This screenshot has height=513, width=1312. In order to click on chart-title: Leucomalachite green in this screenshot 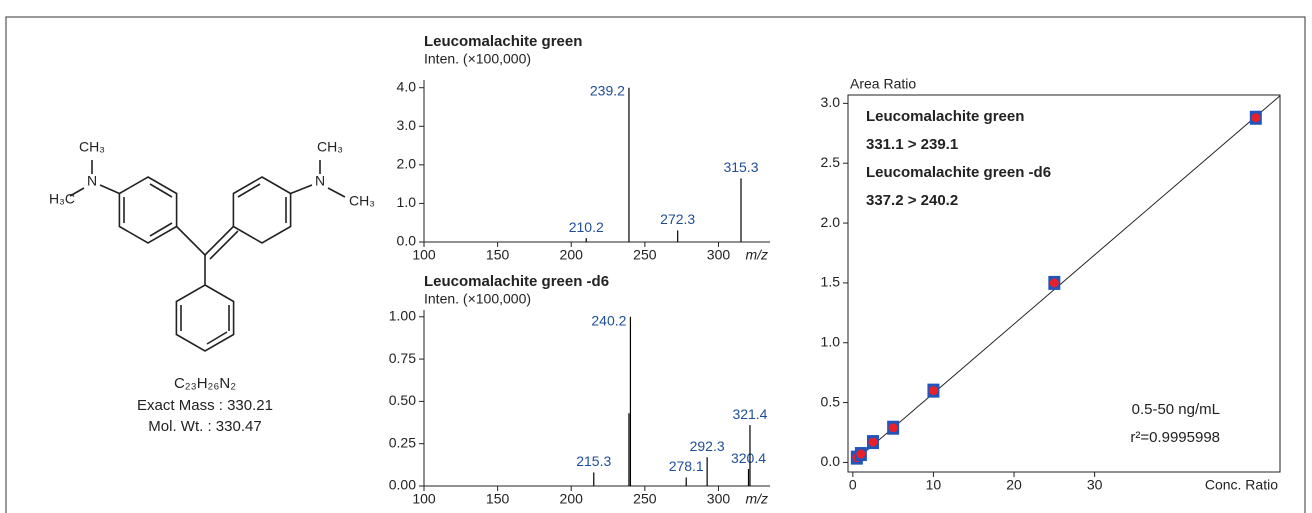, I will do `click(503, 41)`.